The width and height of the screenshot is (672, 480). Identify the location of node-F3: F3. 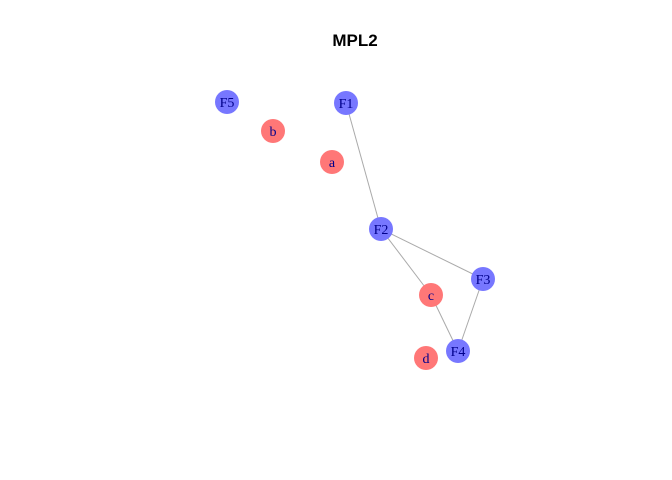
(483, 279).